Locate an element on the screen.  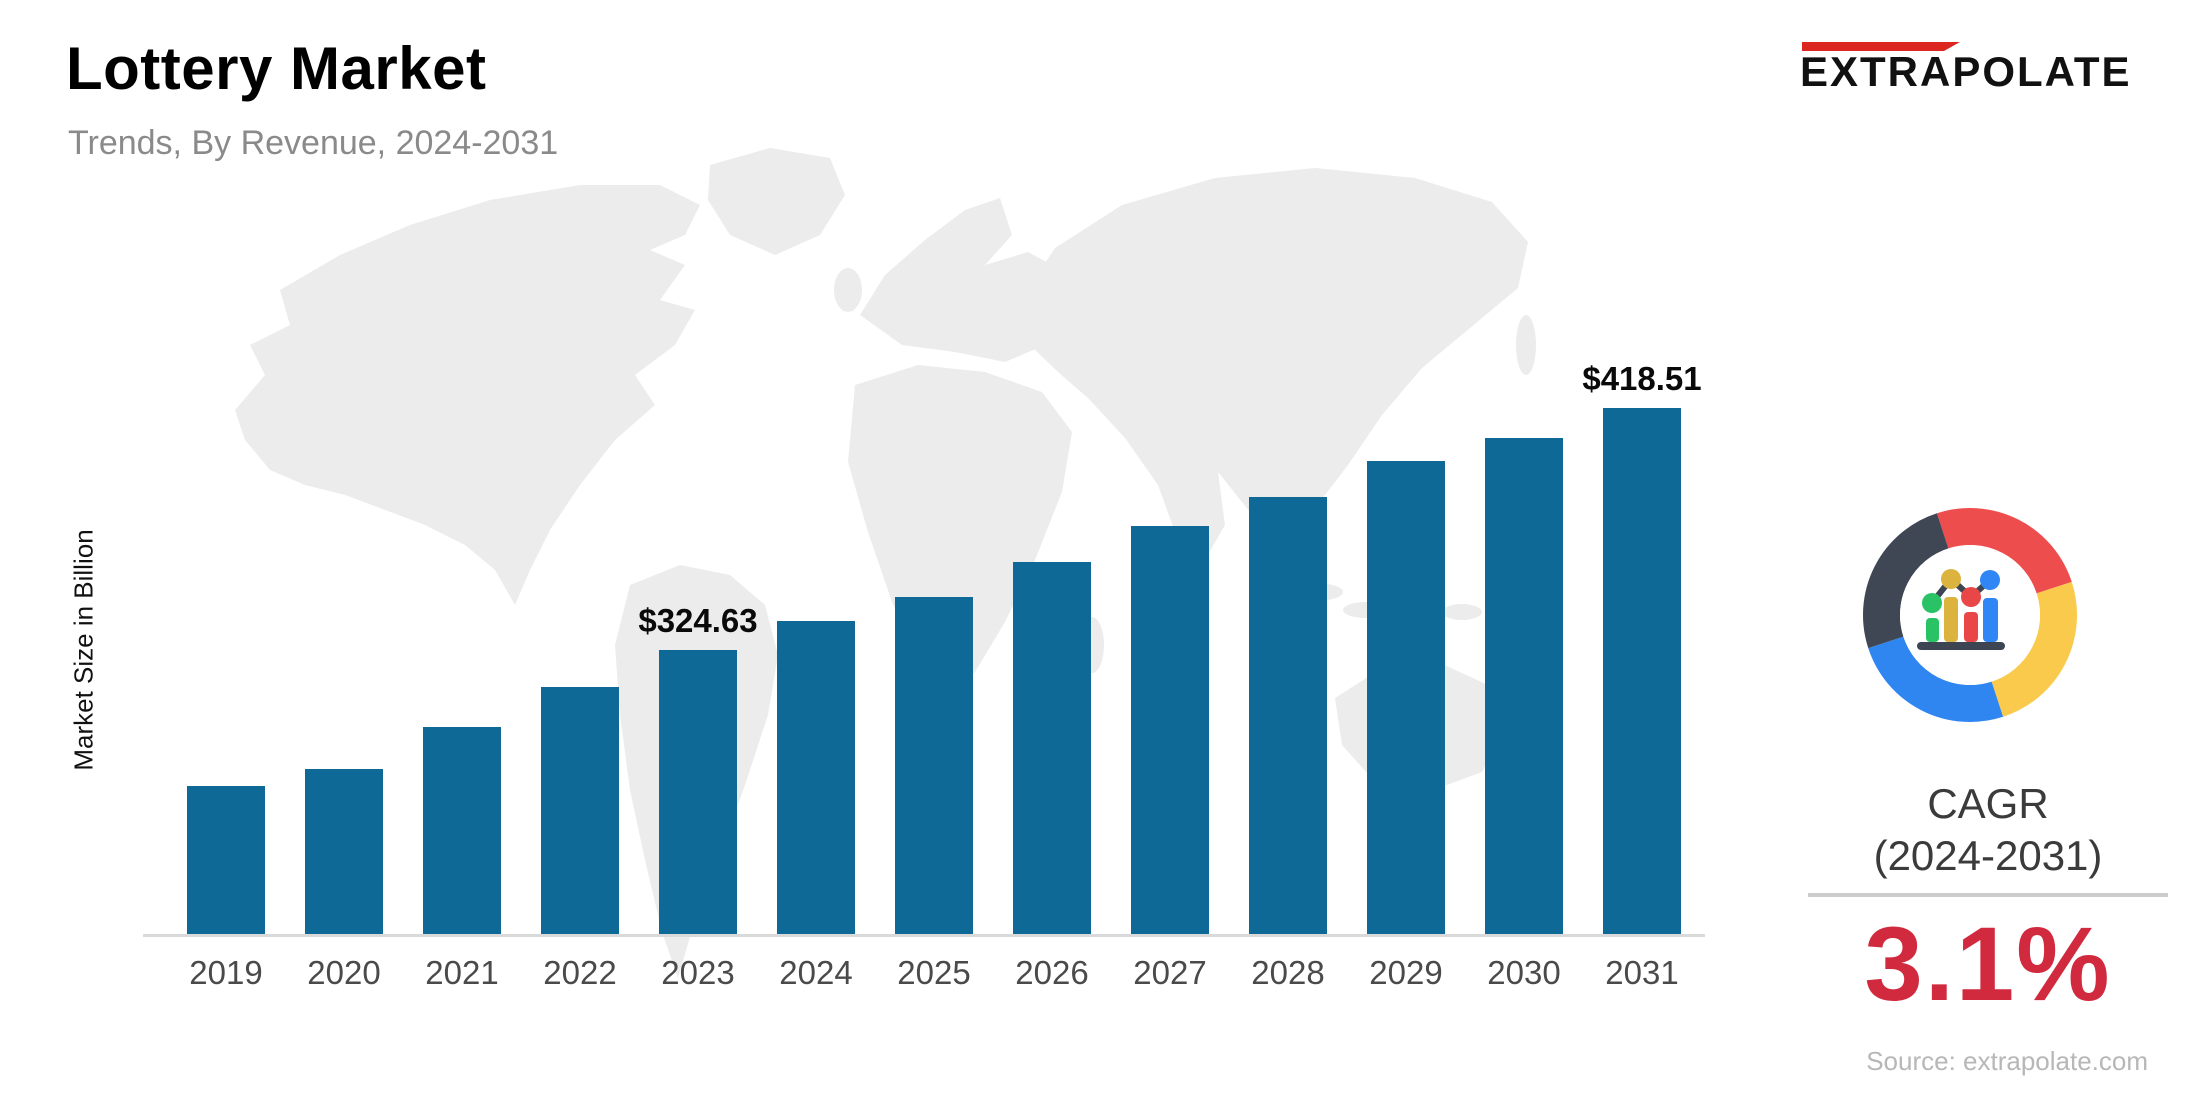
bar-2023 is located at coordinates (698, 792).